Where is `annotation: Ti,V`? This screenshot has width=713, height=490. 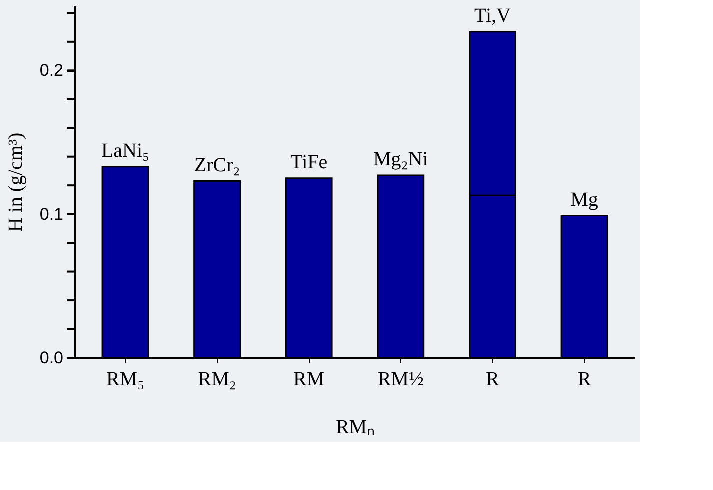
annotation: Ti,V is located at coordinates (493, 15).